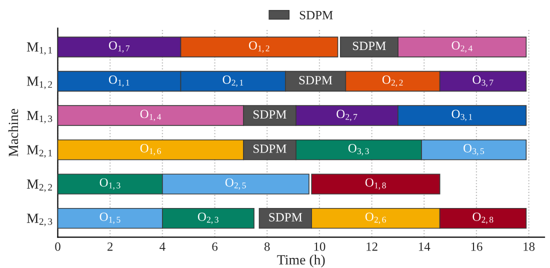  Describe the element at coordinates (151, 116) in the screenshot. I see `annotation: O$_{1,4}$` at that location.